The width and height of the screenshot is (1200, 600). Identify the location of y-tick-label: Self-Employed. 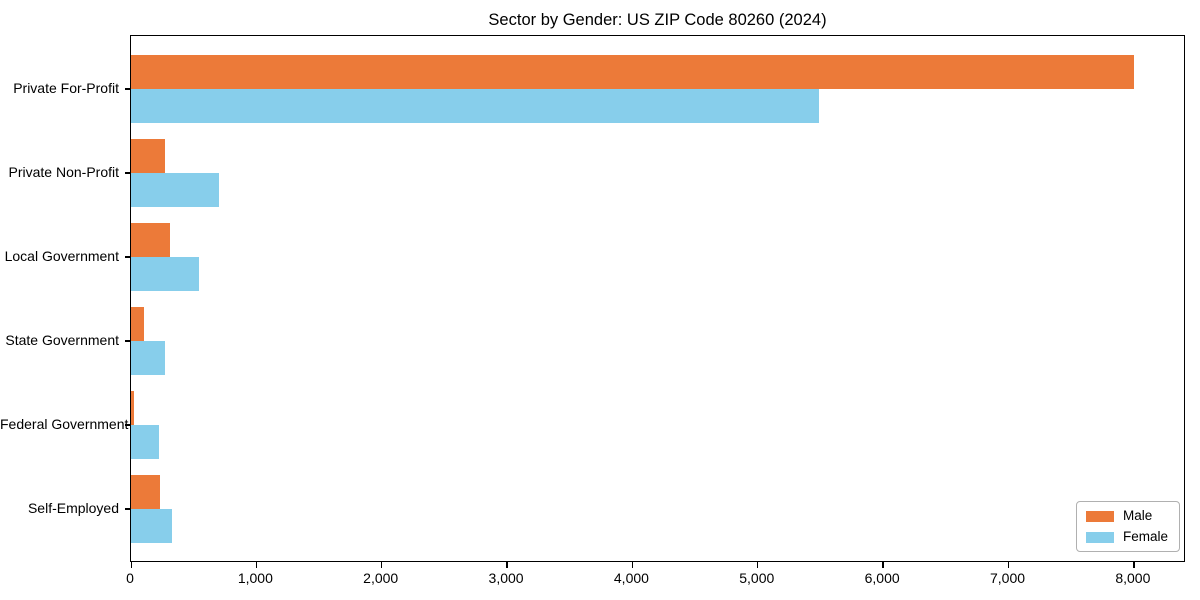
(73, 507).